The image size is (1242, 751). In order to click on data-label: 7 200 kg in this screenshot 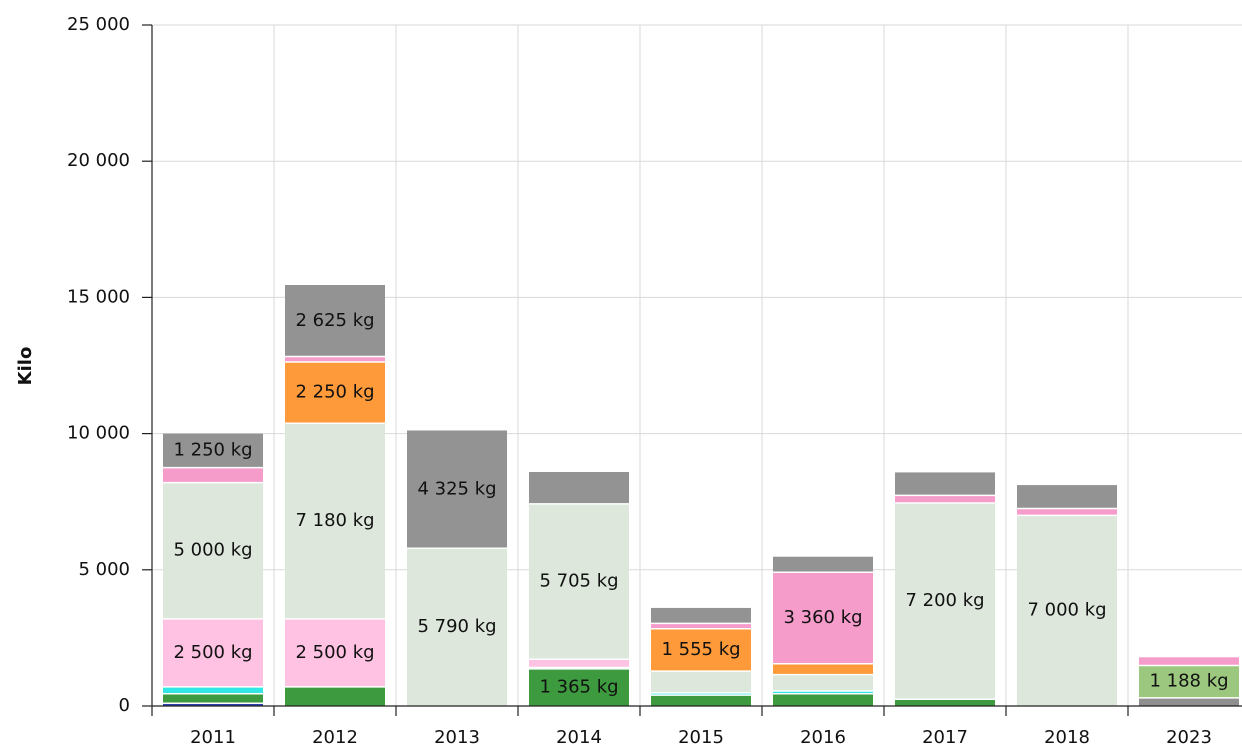, I will do `click(944, 600)`.